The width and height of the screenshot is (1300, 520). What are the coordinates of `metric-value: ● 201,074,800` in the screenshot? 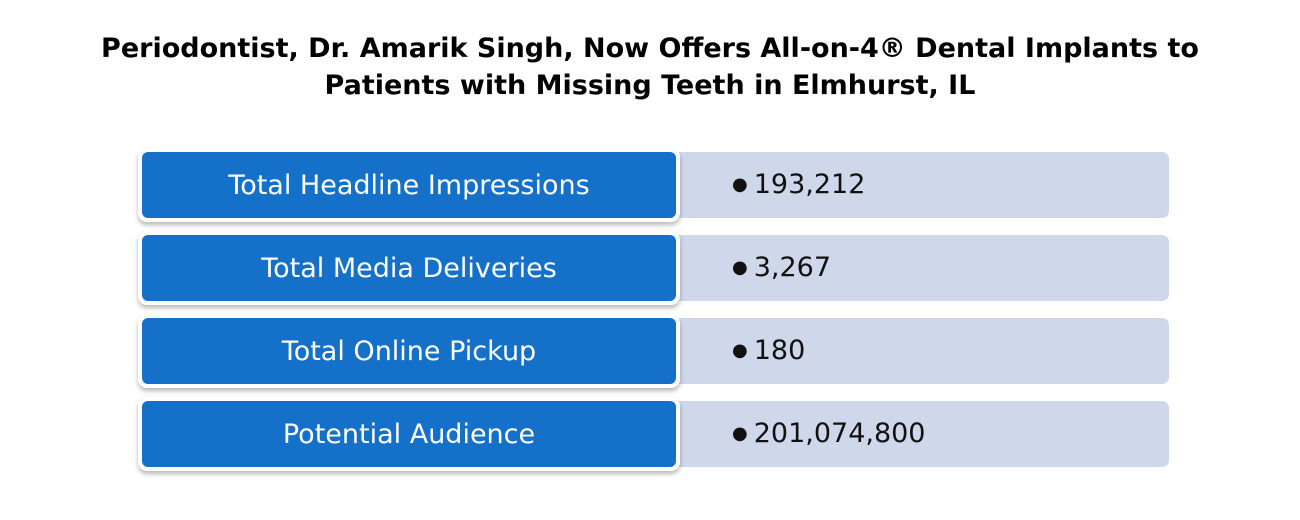 It's located at (829, 434).